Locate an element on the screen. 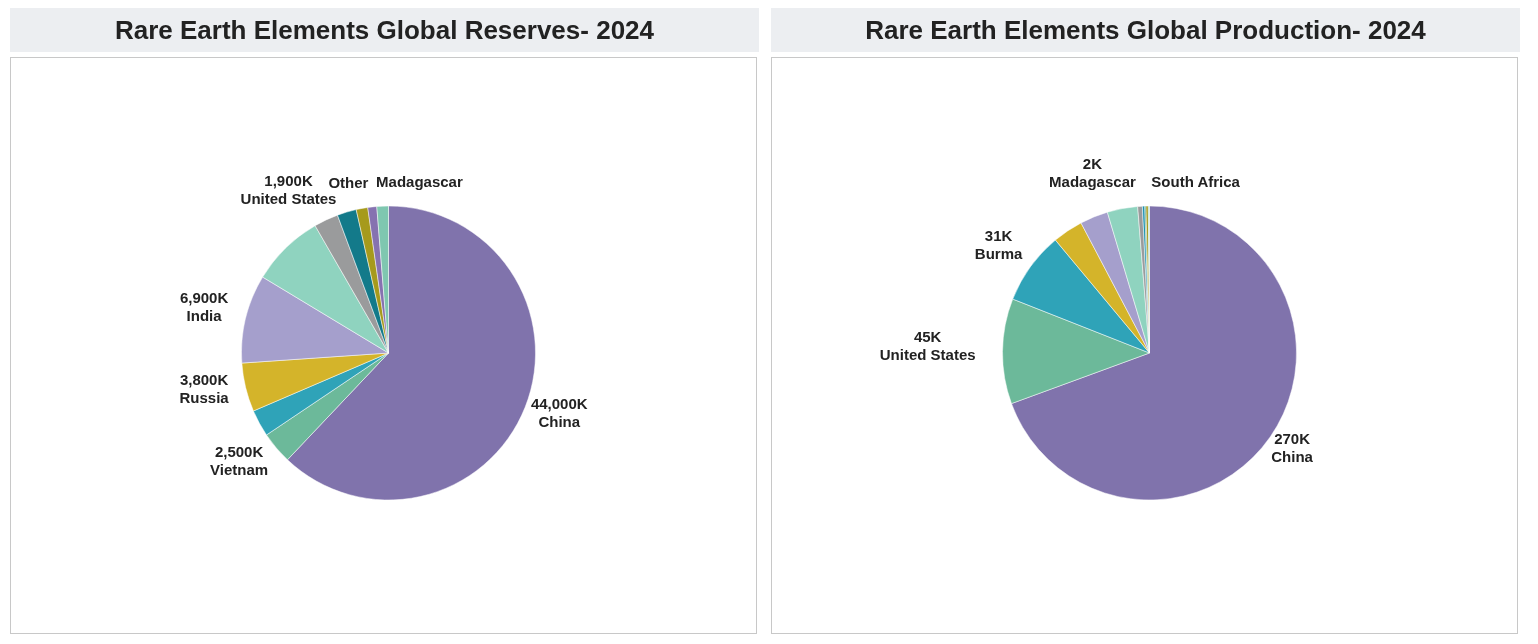  slice-label: South Africa is located at coordinates (1196, 181).